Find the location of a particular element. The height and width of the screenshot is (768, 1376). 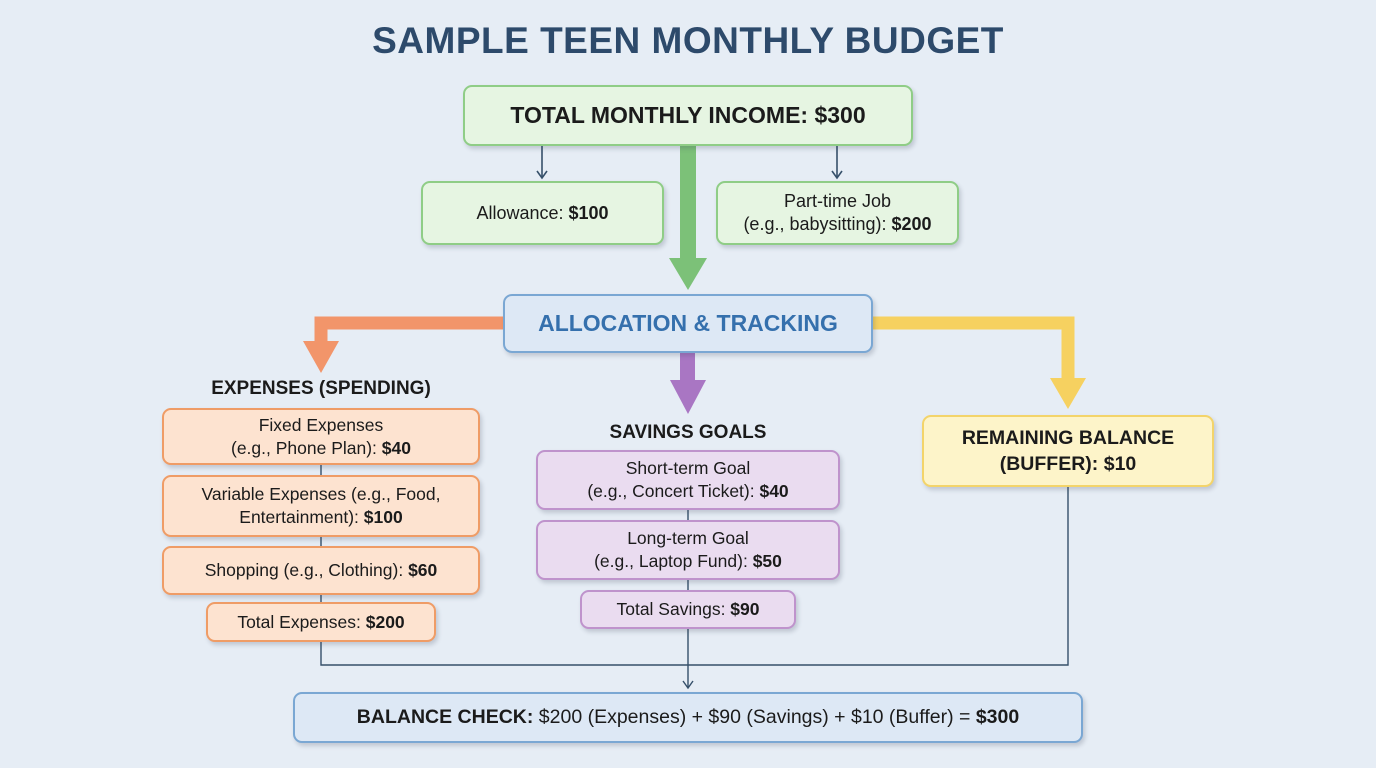

long-term-line: (e.g., Laptop Fund): $50 is located at coordinates (688, 561).